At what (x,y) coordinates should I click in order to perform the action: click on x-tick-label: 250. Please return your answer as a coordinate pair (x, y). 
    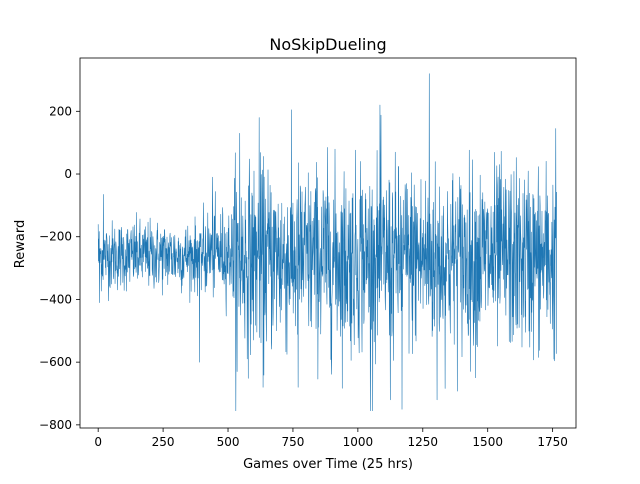
    Looking at the image, I should click on (163, 442).